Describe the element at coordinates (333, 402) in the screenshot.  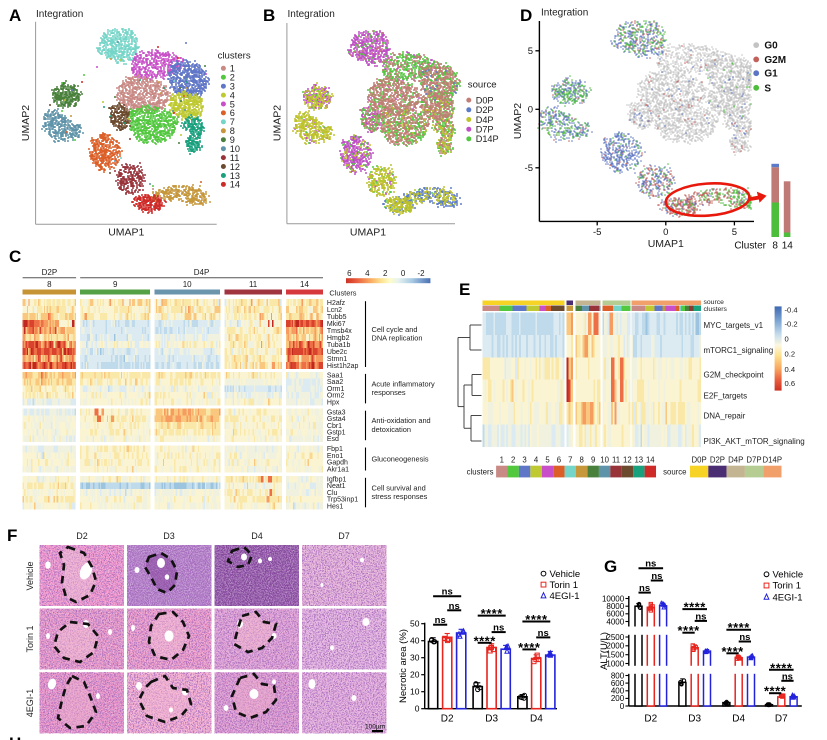
I see `svg-text: Hpx` at that location.